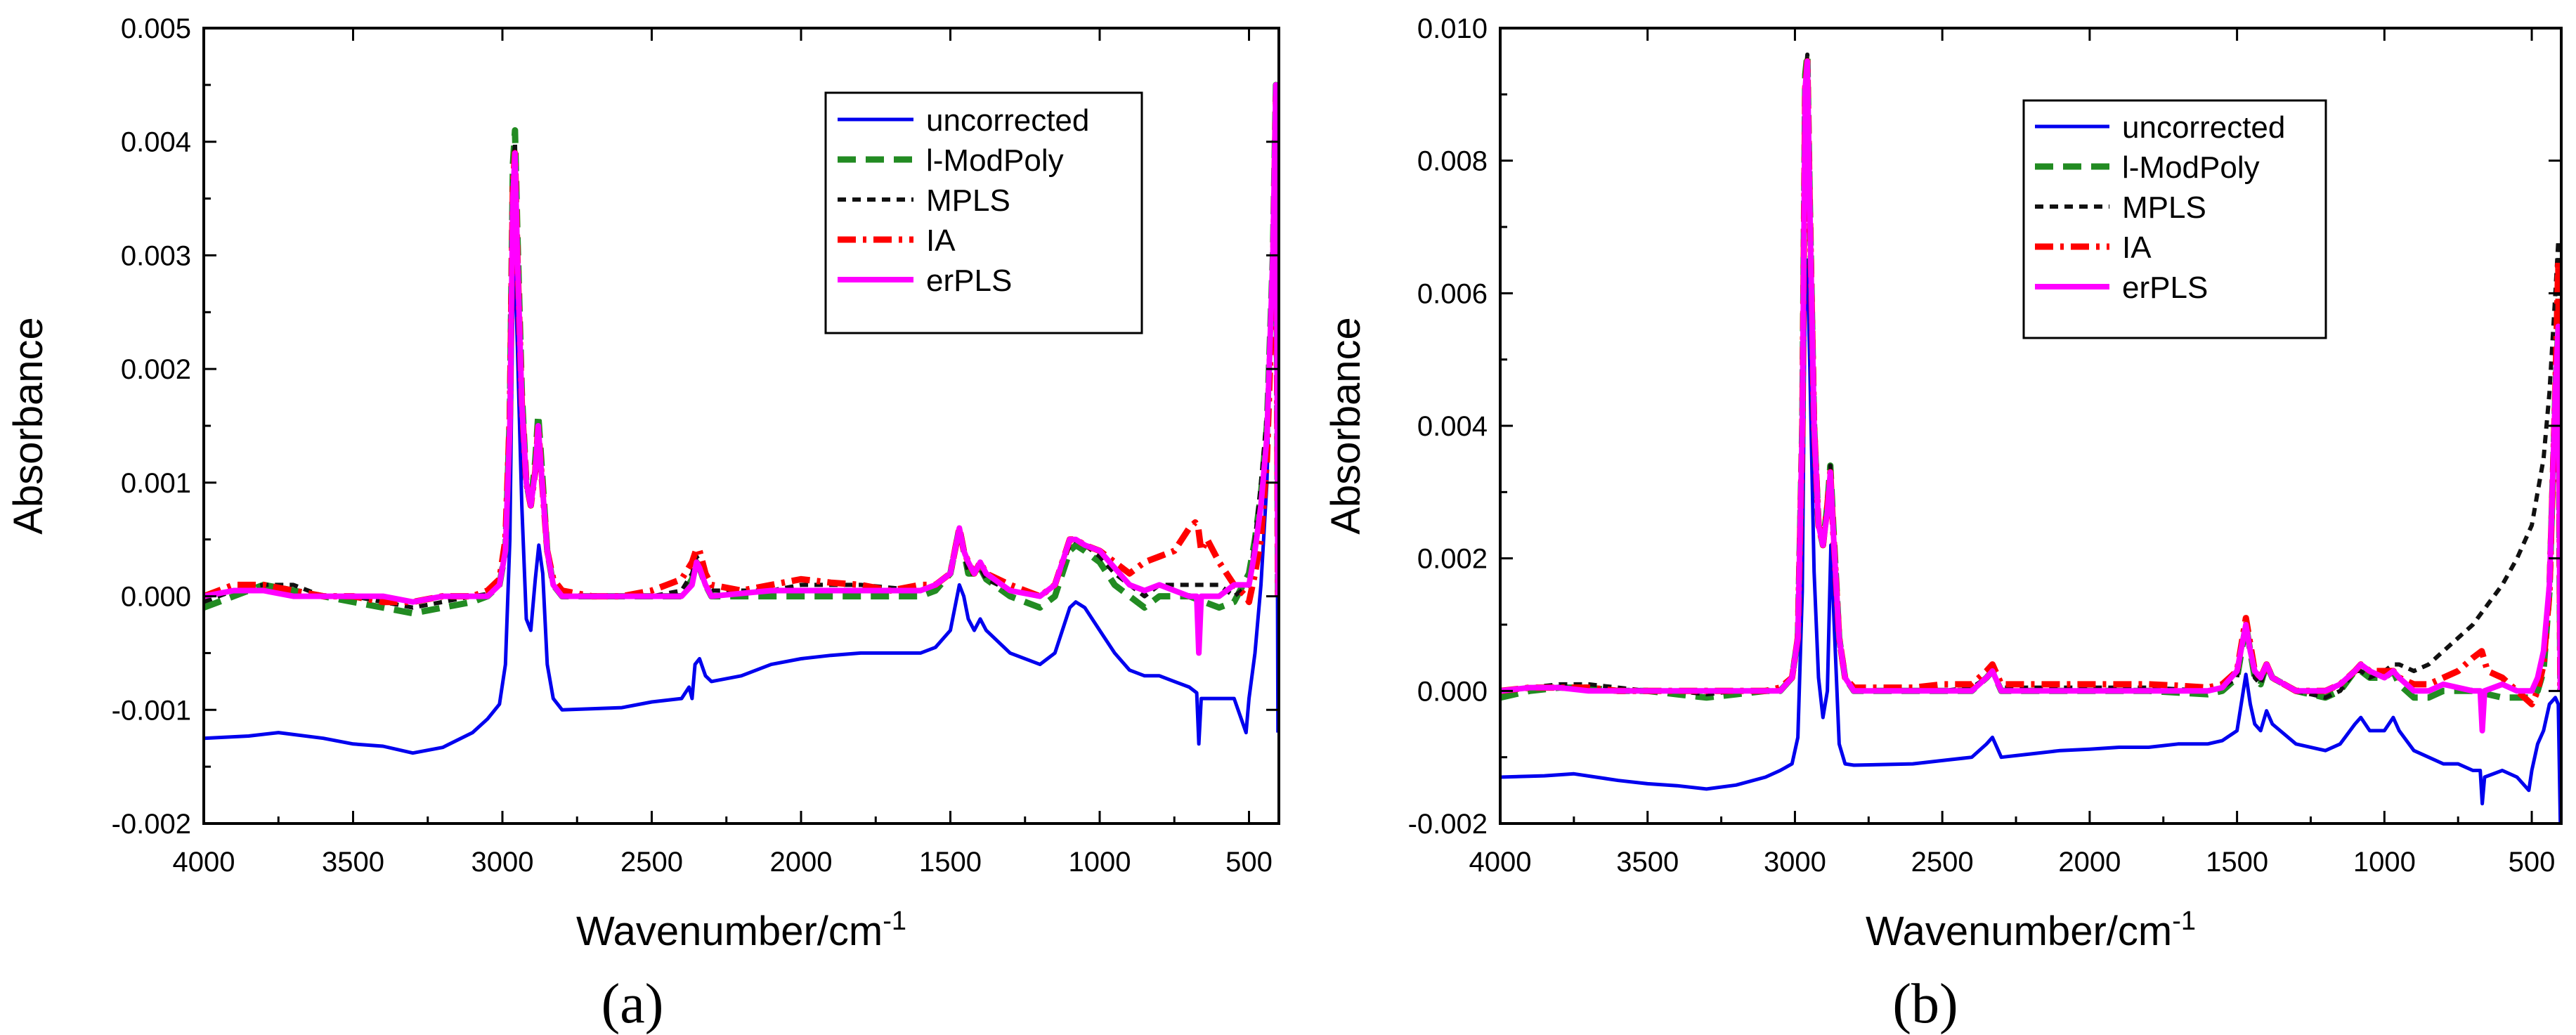  Describe the element at coordinates (156, 28) in the screenshot. I see `y-tick-label: 0.005` at that location.